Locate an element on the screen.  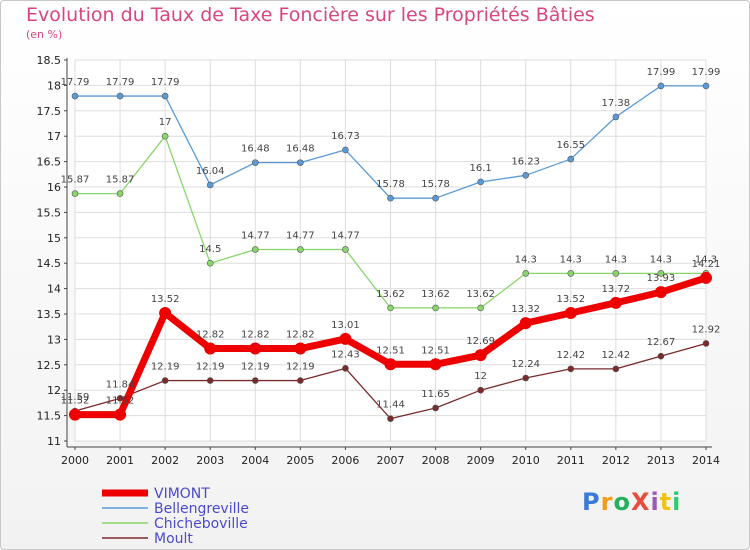
x-tick-label: 2008 is located at coordinates (436, 460).